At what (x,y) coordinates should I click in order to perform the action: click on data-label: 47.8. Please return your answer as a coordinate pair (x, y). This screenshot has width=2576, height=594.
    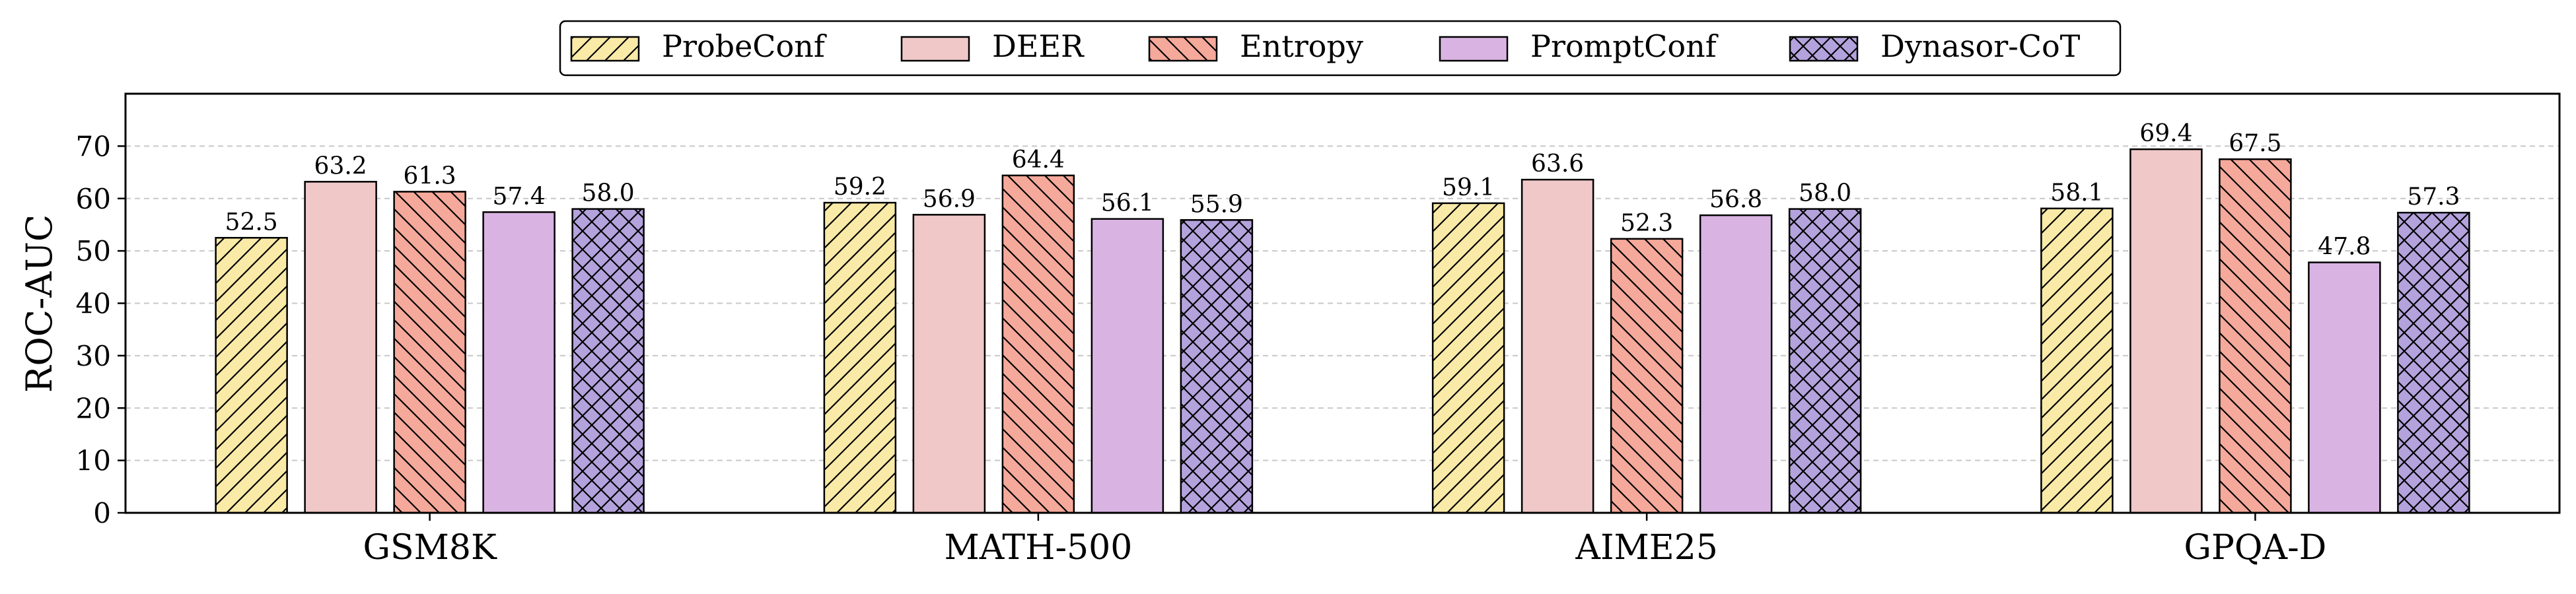
    Looking at the image, I should click on (2345, 247).